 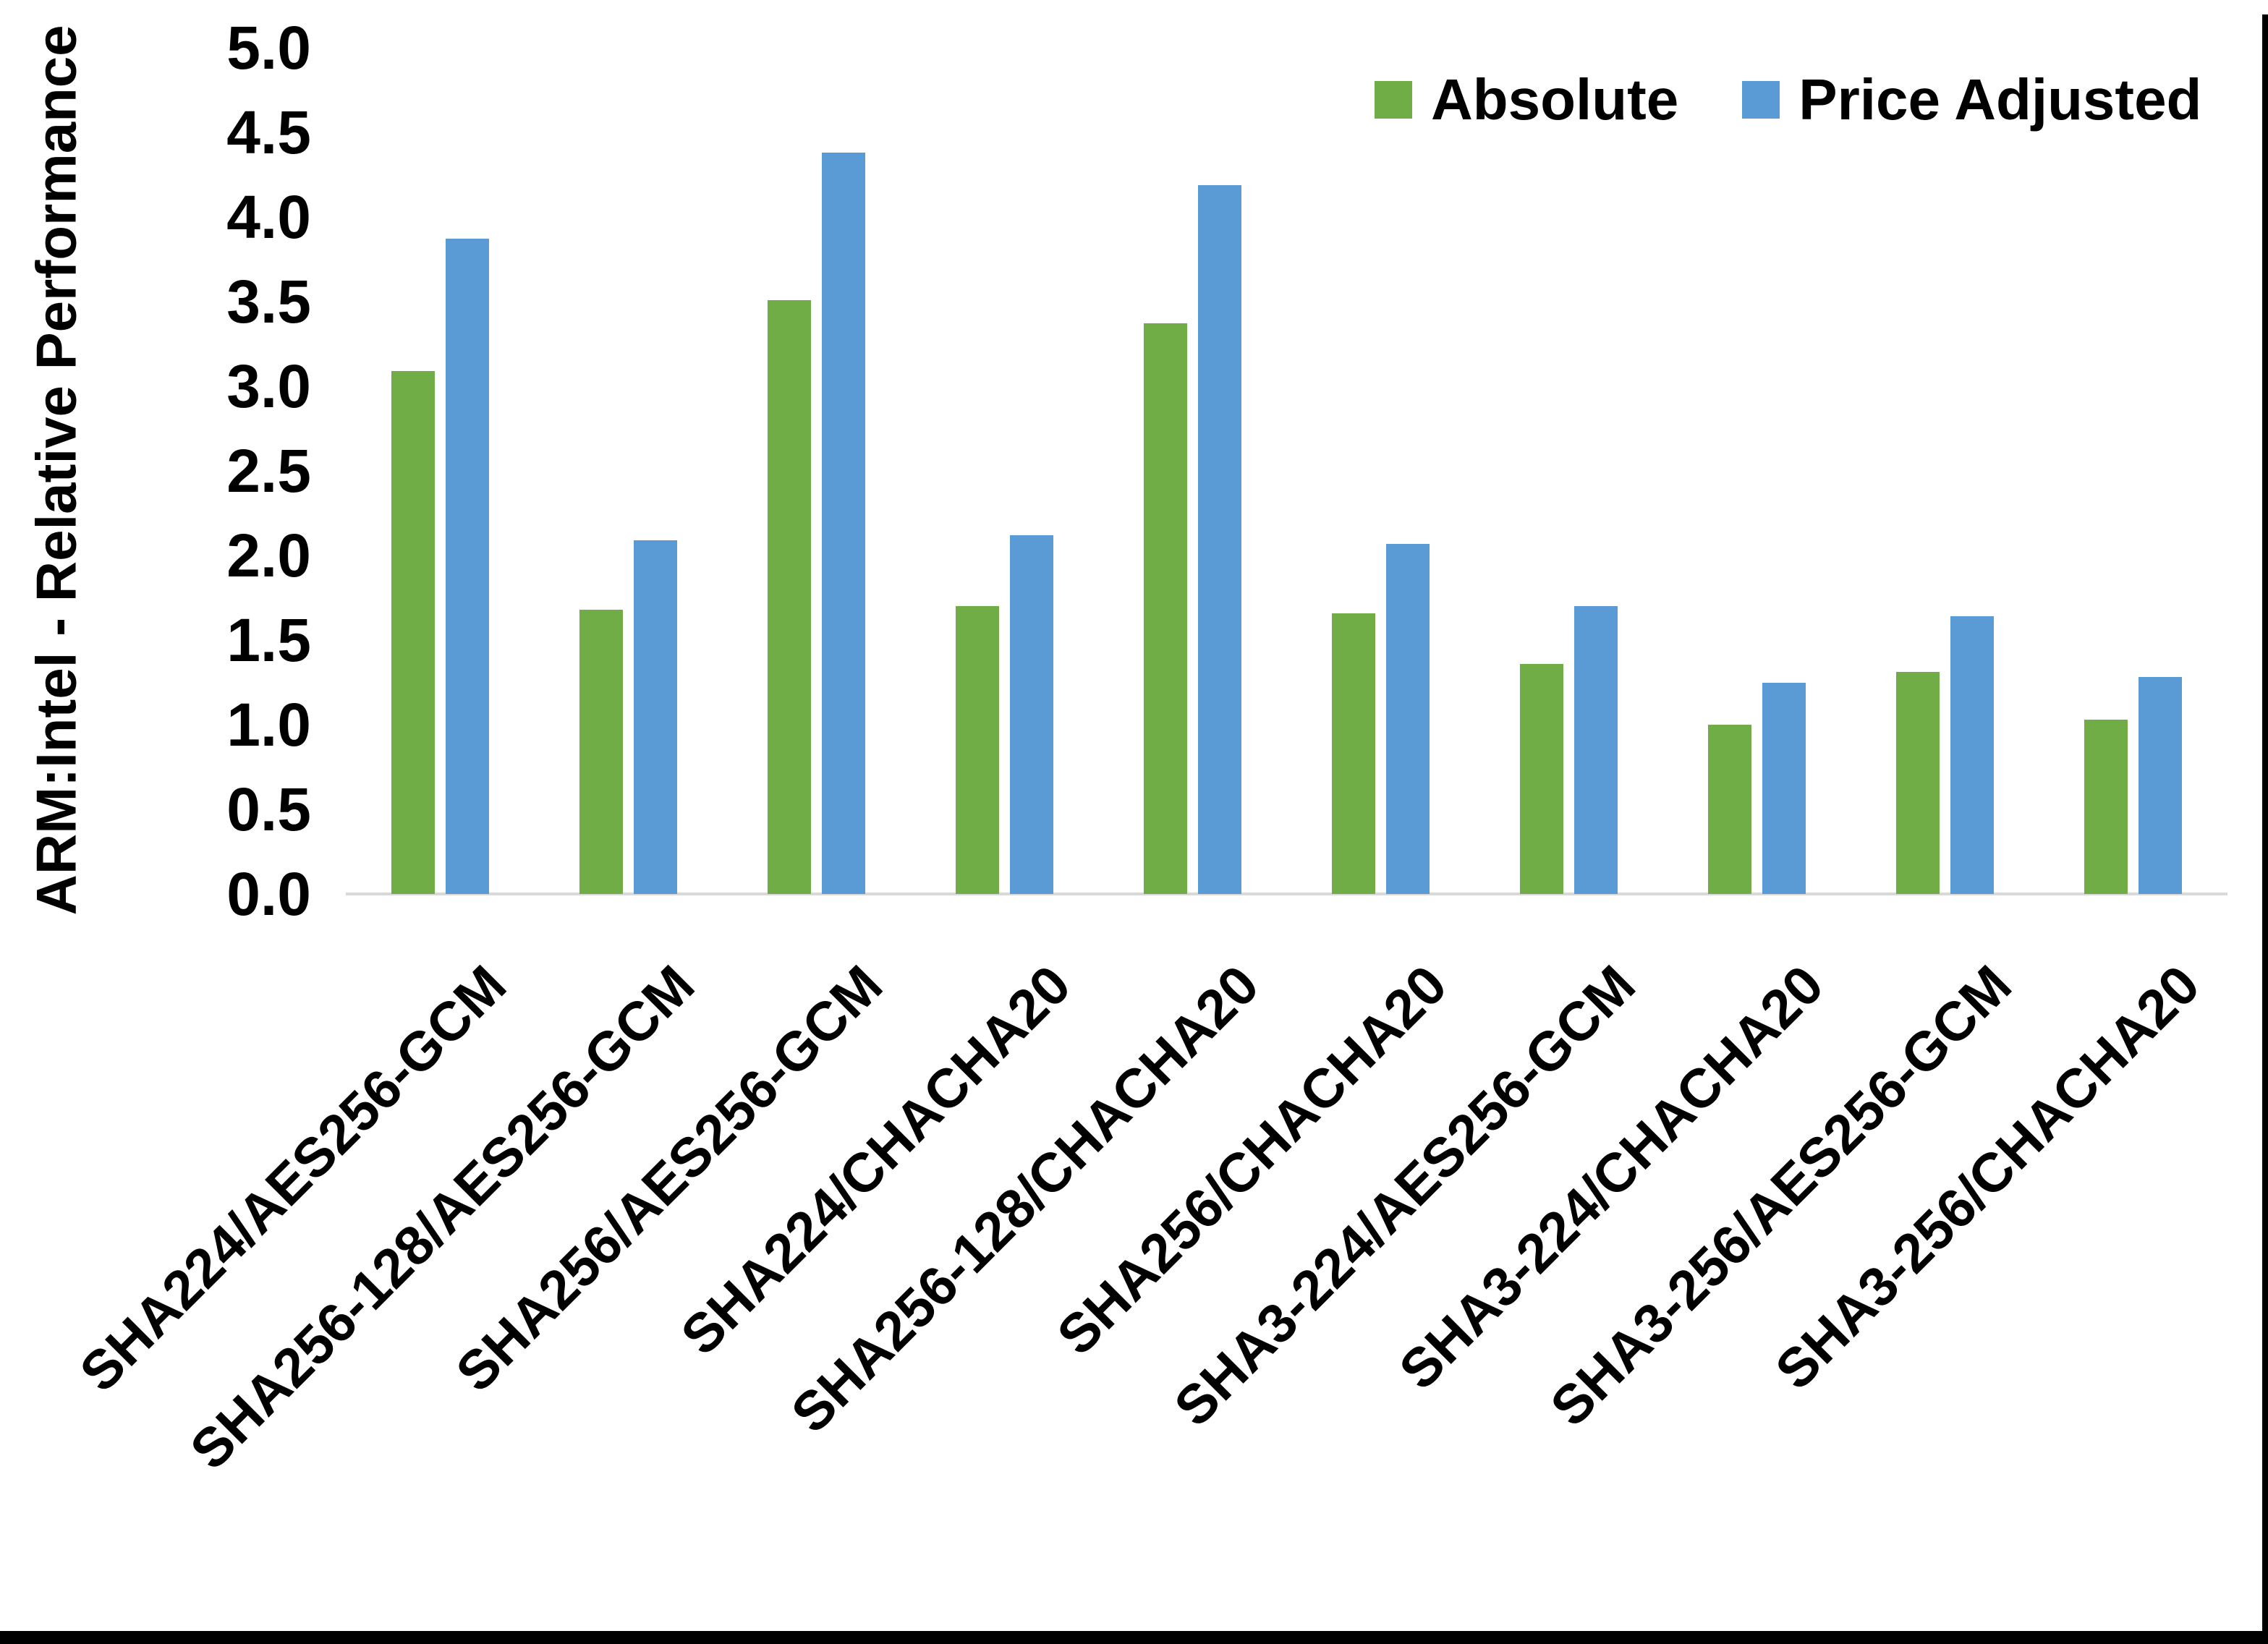 I want to click on y-tick-label: 0.5, so click(x=268, y=809).